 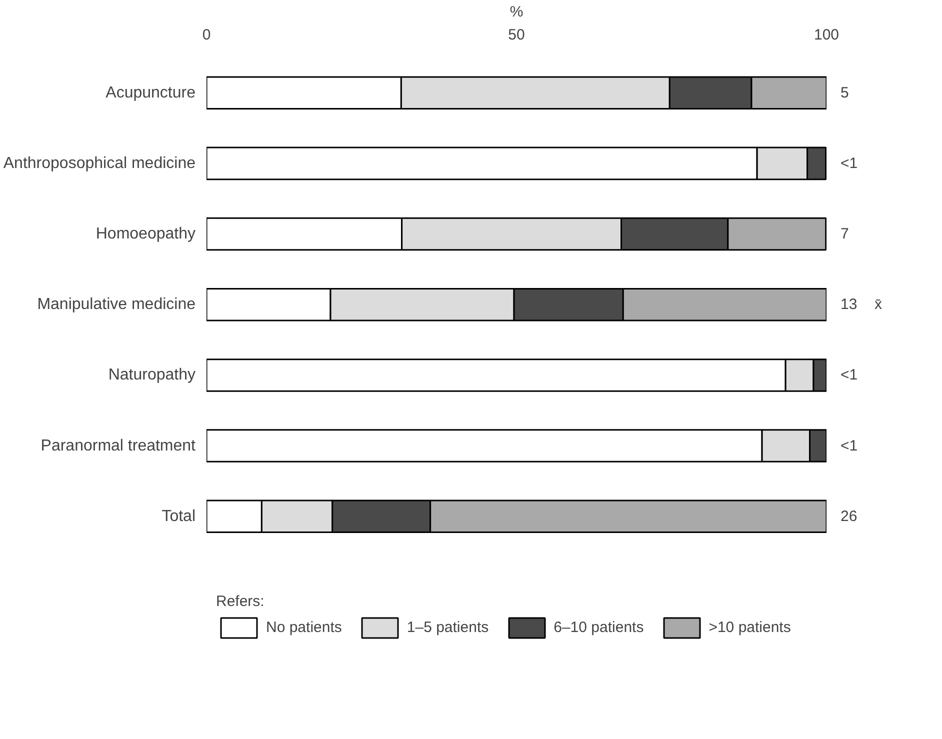 What do you see at coordinates (844, 234) in the screenshot?
I see `text: 7` at bounding box center [844, 234].